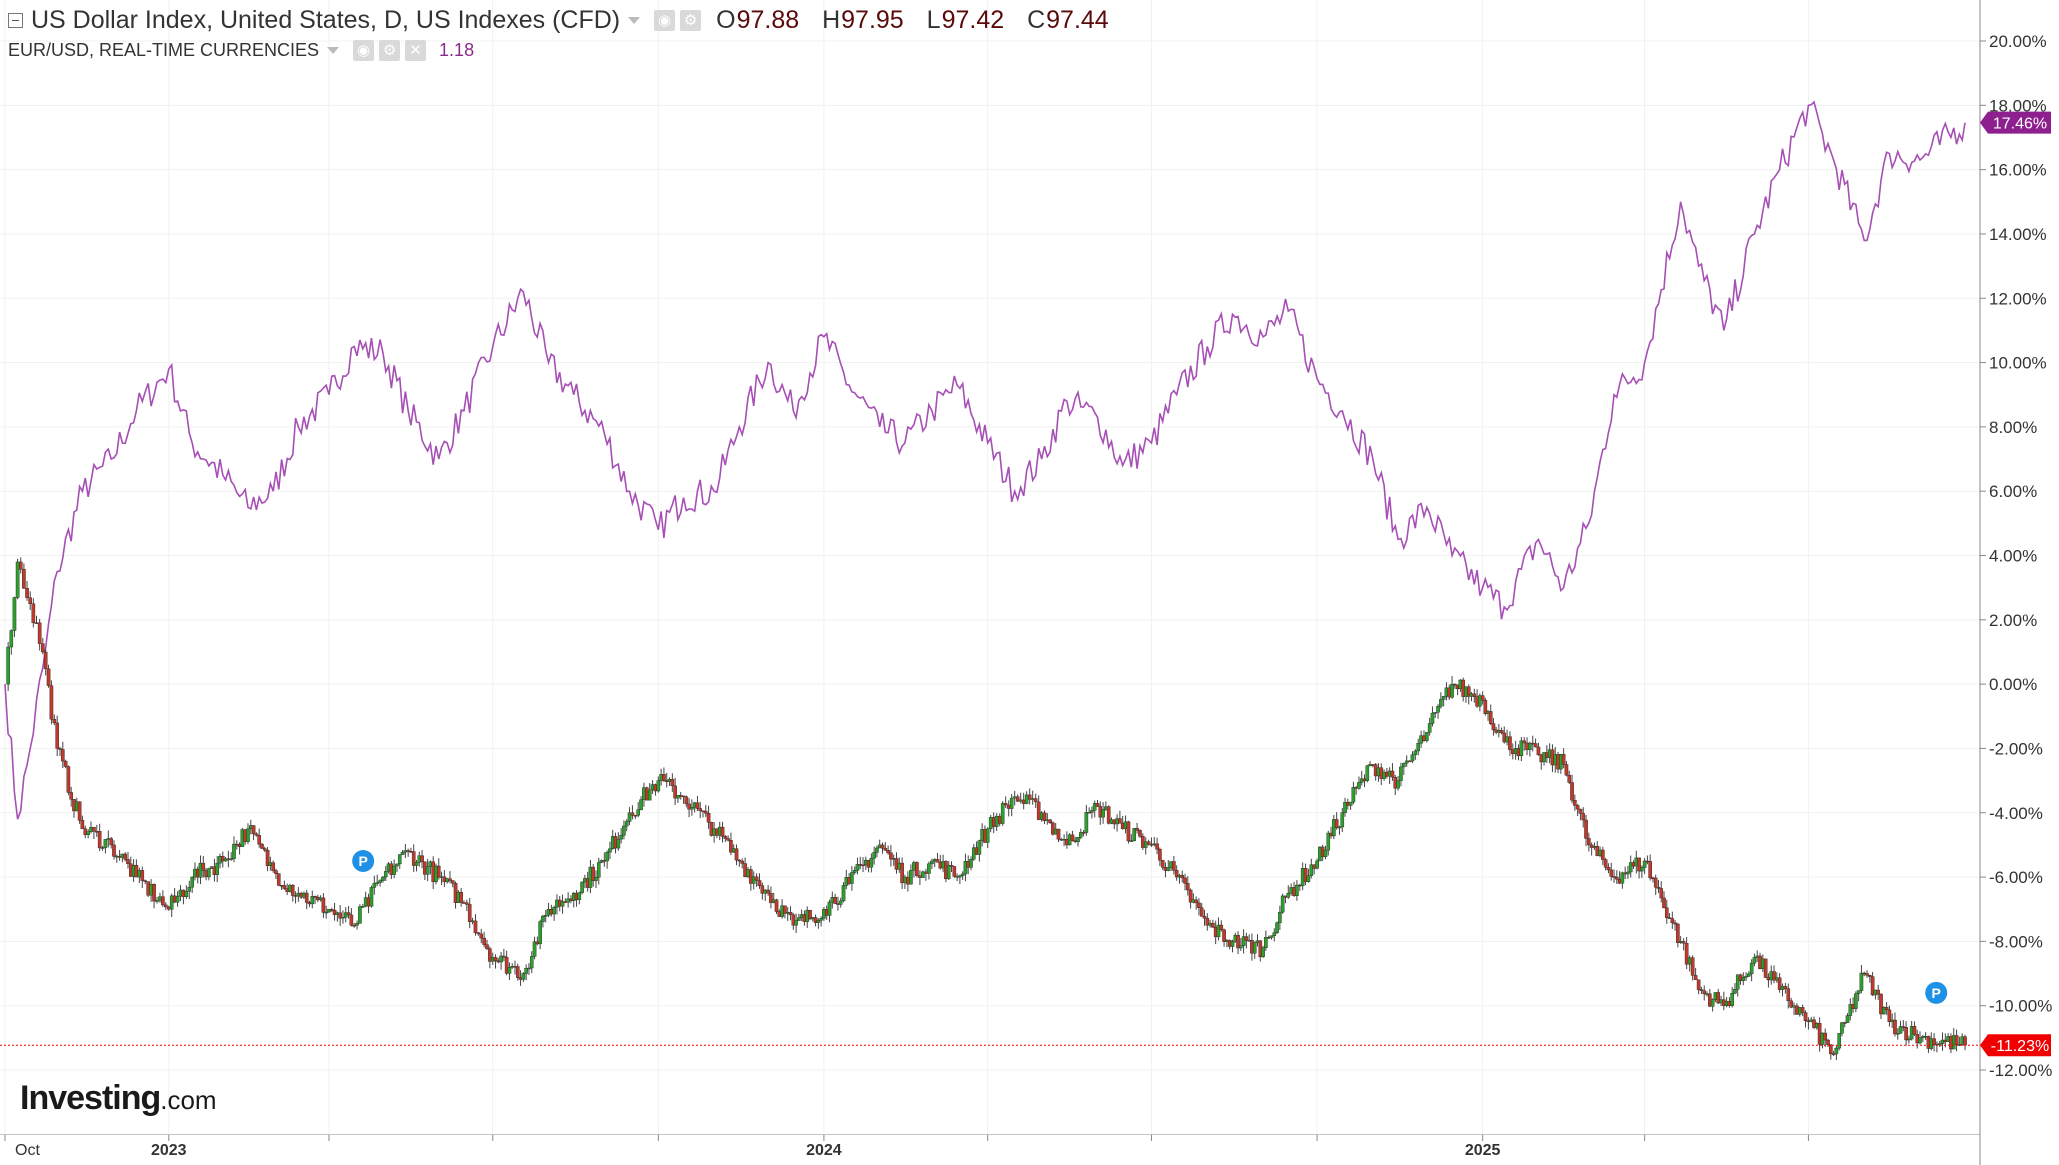 The width and height of the screenshot is (2059, 1165). What do you see at coordinates (15, 20) in the screenshot?
I see `collapse-legend-icon` at bounding box center [15, 20].